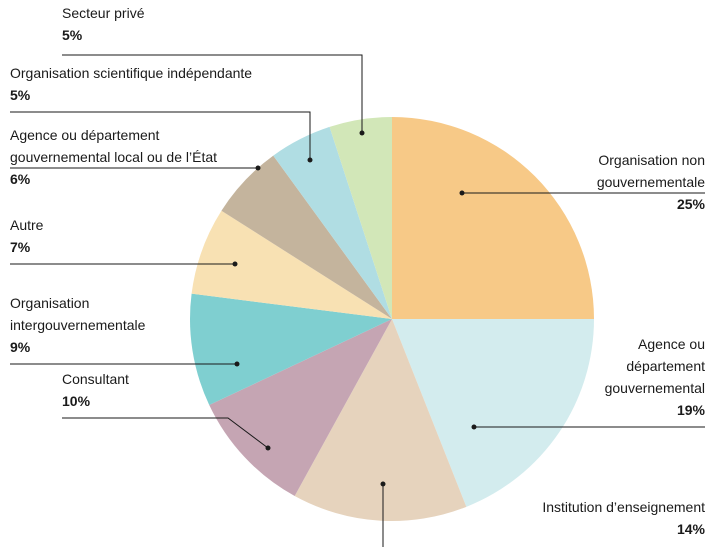  Describe the element at coordinates (691, 410) in the screenshot. I see `value-label: 19%` at that location.